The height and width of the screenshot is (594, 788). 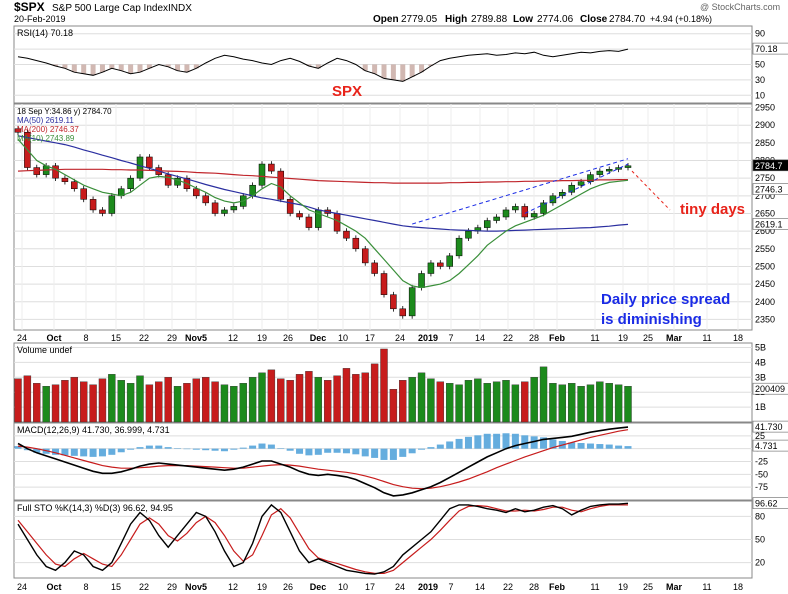 What do you see at coordinates (347, 91) in the screenshot?
I see `annotation-spx: SPX` at bounding box center [347, 91].